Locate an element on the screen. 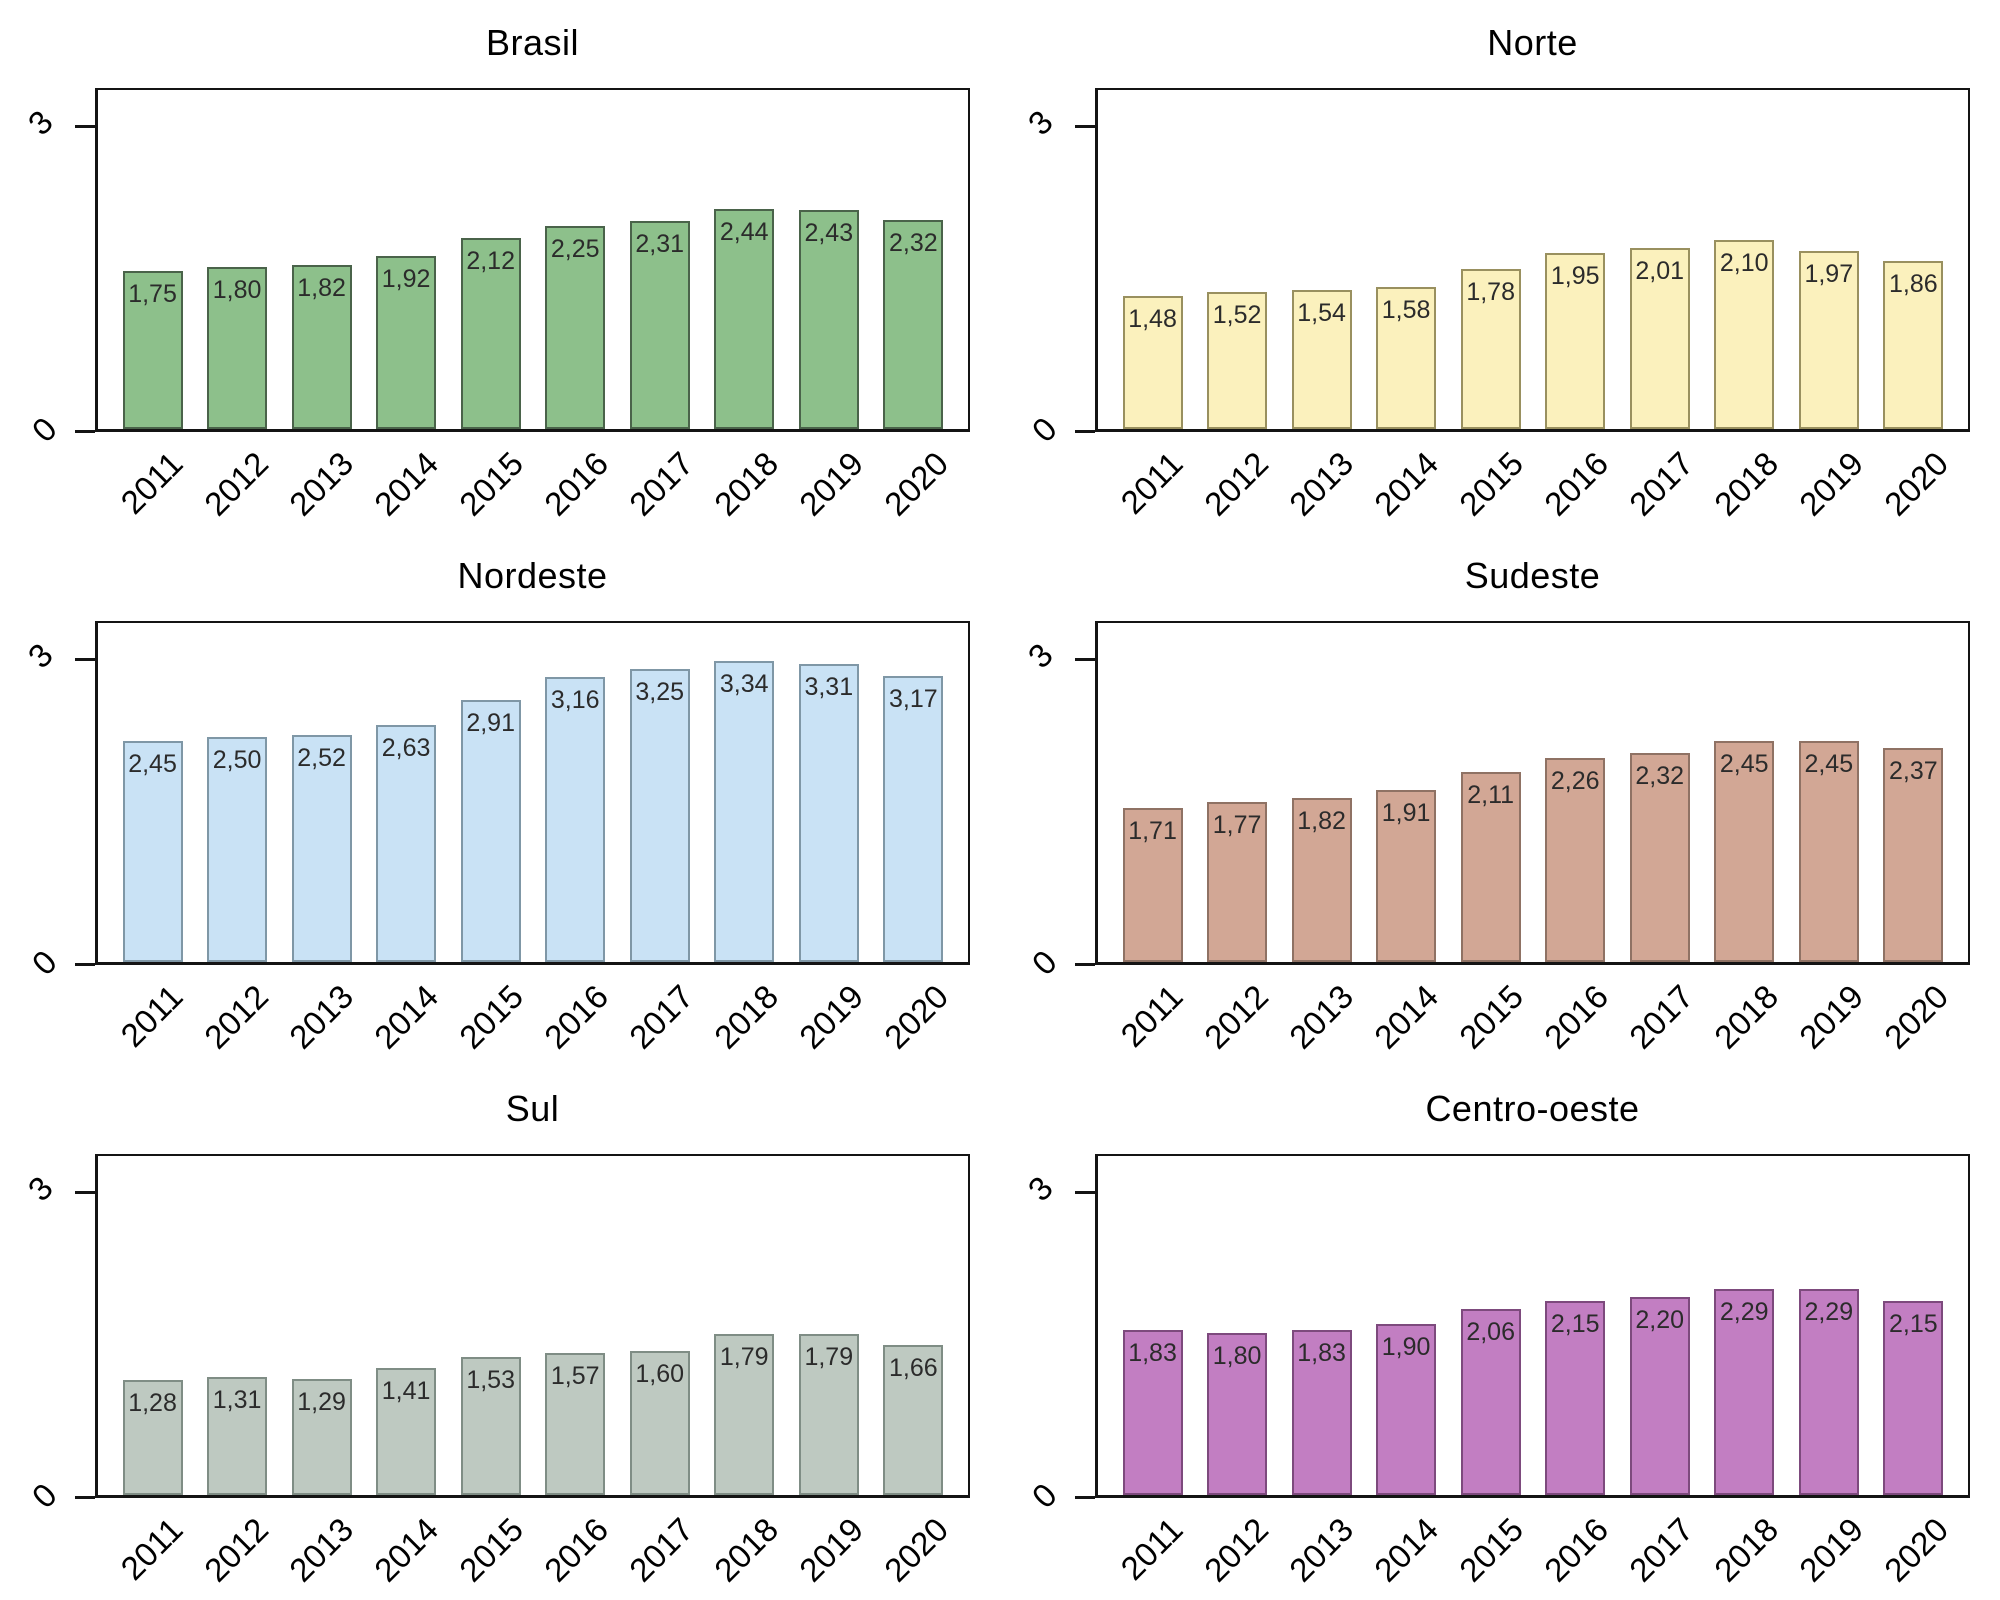  bar-2018: 2,44 is located at coordinates (744, 319).